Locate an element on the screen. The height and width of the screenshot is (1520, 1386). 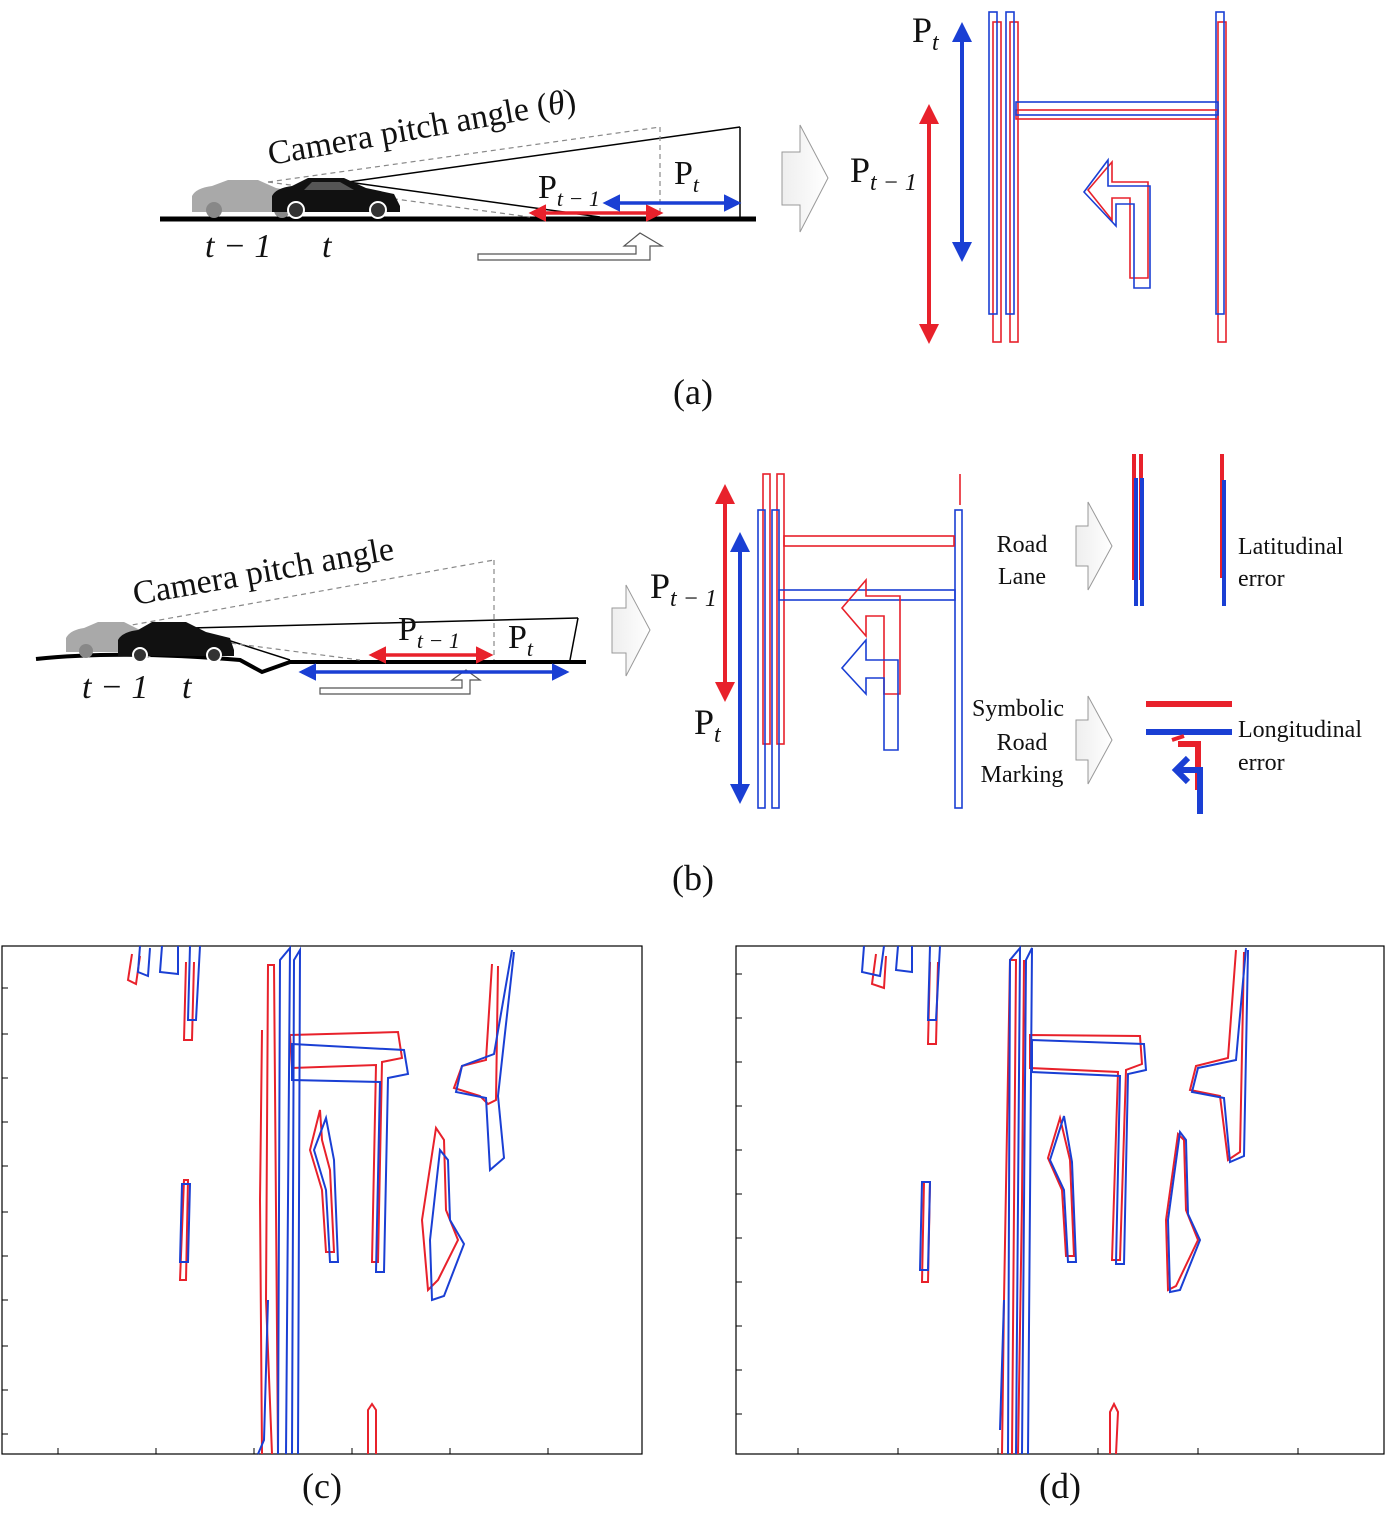
symbolic-arrow is located at coordinates (1094, 740).